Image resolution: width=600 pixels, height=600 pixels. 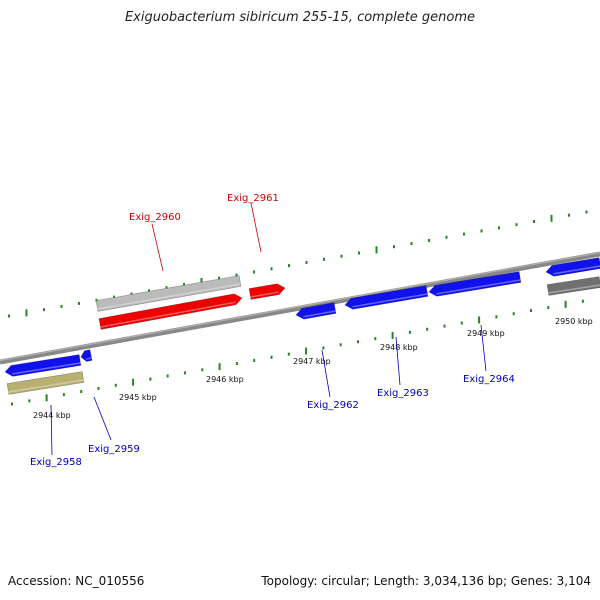 I want to click on gene-label-exig-2962: Exig_2962, so click(x=333, y=405).